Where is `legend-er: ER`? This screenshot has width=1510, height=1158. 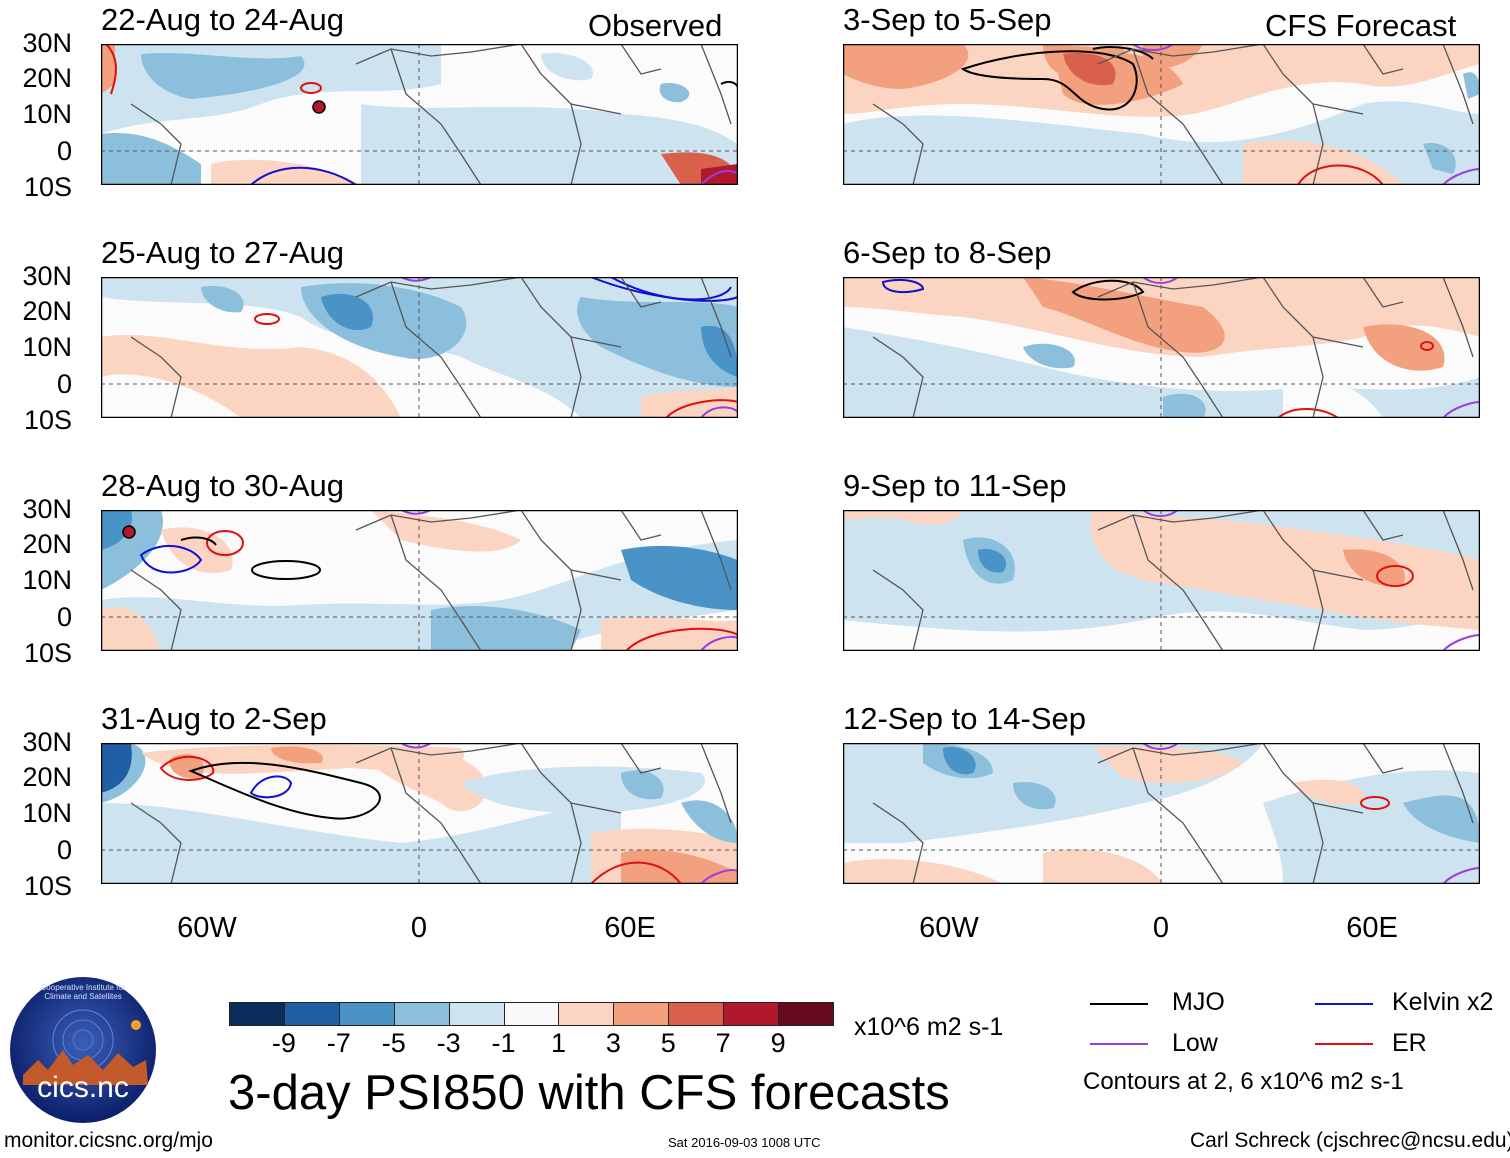 legend-er: ER is located at coordinates (1409, 1043).